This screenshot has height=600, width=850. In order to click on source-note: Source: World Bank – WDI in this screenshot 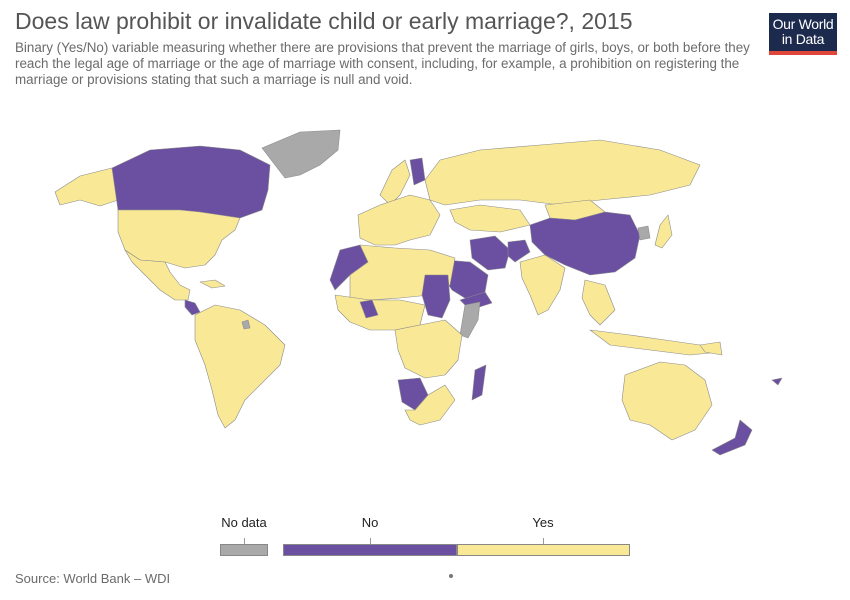, I will do `click(93, 578)`.